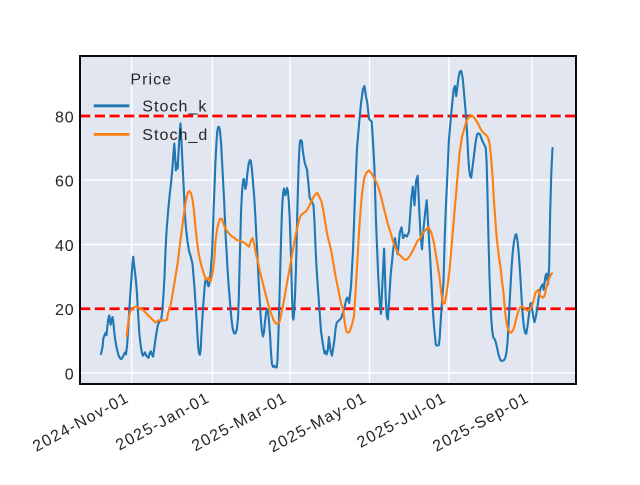  What do you see at coordinates (65, 310) in the screenshot?
I see `svg-text: 20` at bounding box center [65, 310].